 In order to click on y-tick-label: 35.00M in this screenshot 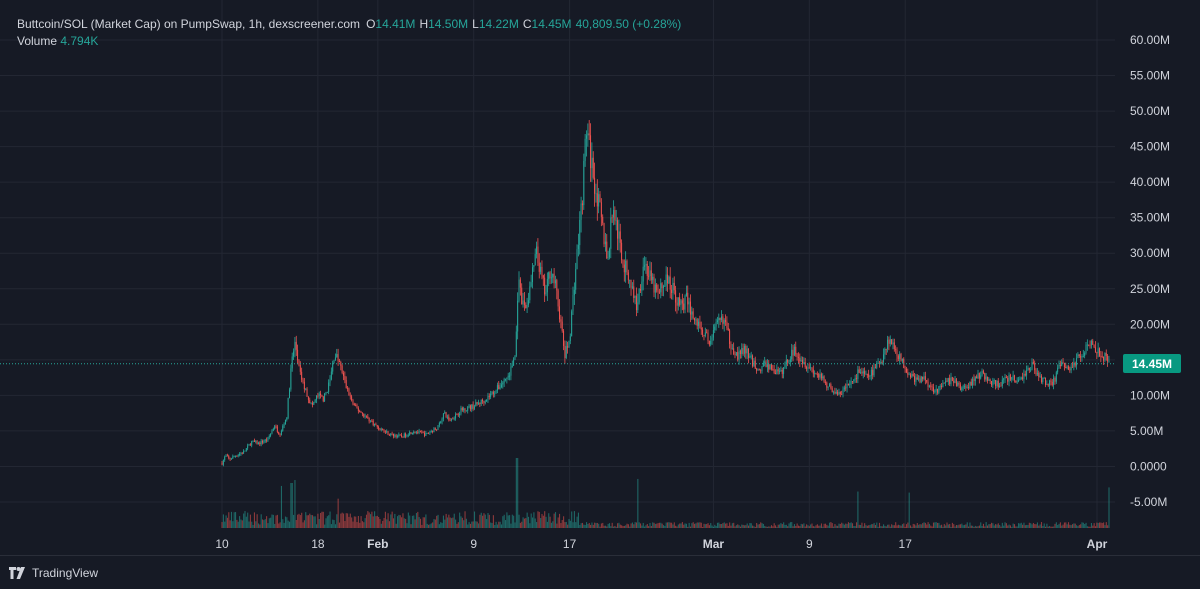, I will do `click(1150, 218)`.